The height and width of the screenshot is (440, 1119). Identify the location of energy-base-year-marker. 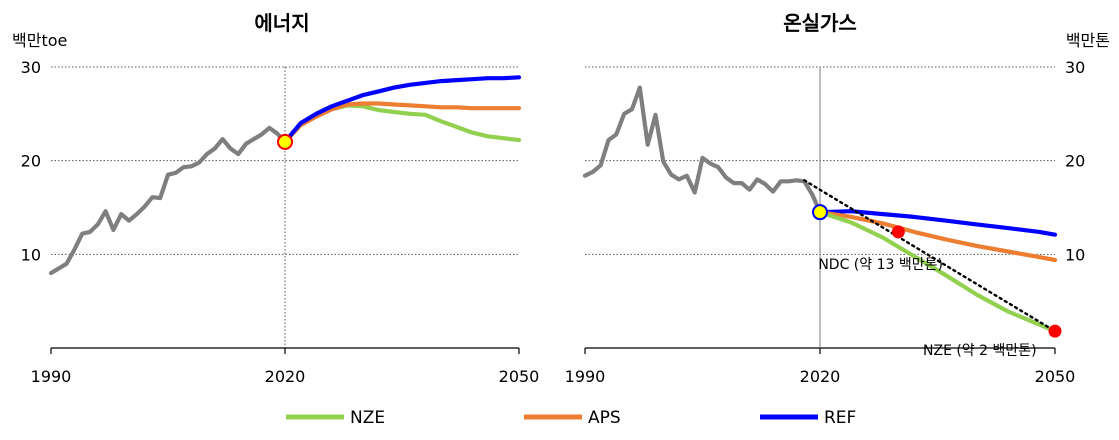
(285, 141).